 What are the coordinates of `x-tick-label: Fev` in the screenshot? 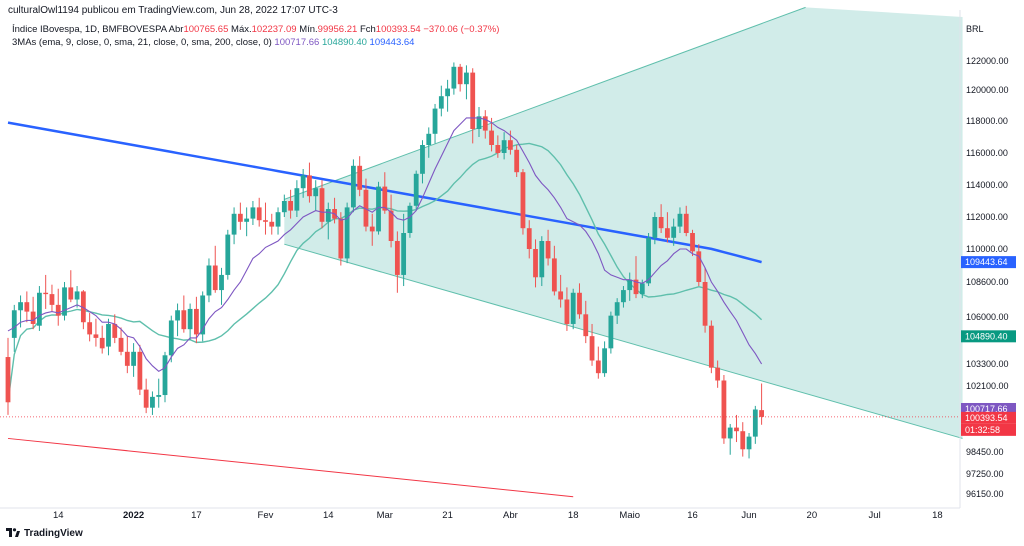 It's located at (266, 515).